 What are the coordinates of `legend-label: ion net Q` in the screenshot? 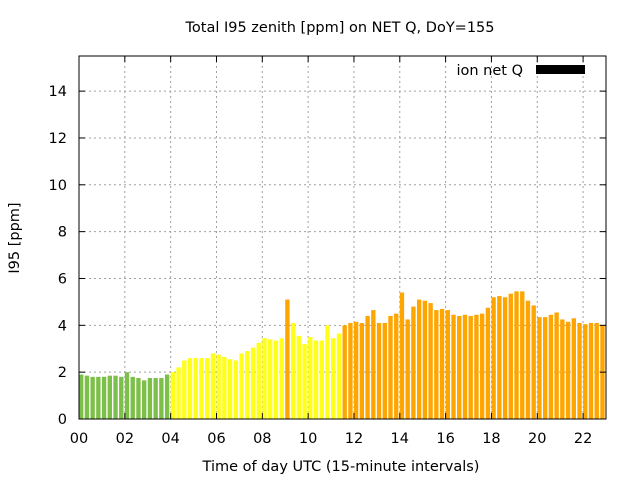 It's located at (489, 71).